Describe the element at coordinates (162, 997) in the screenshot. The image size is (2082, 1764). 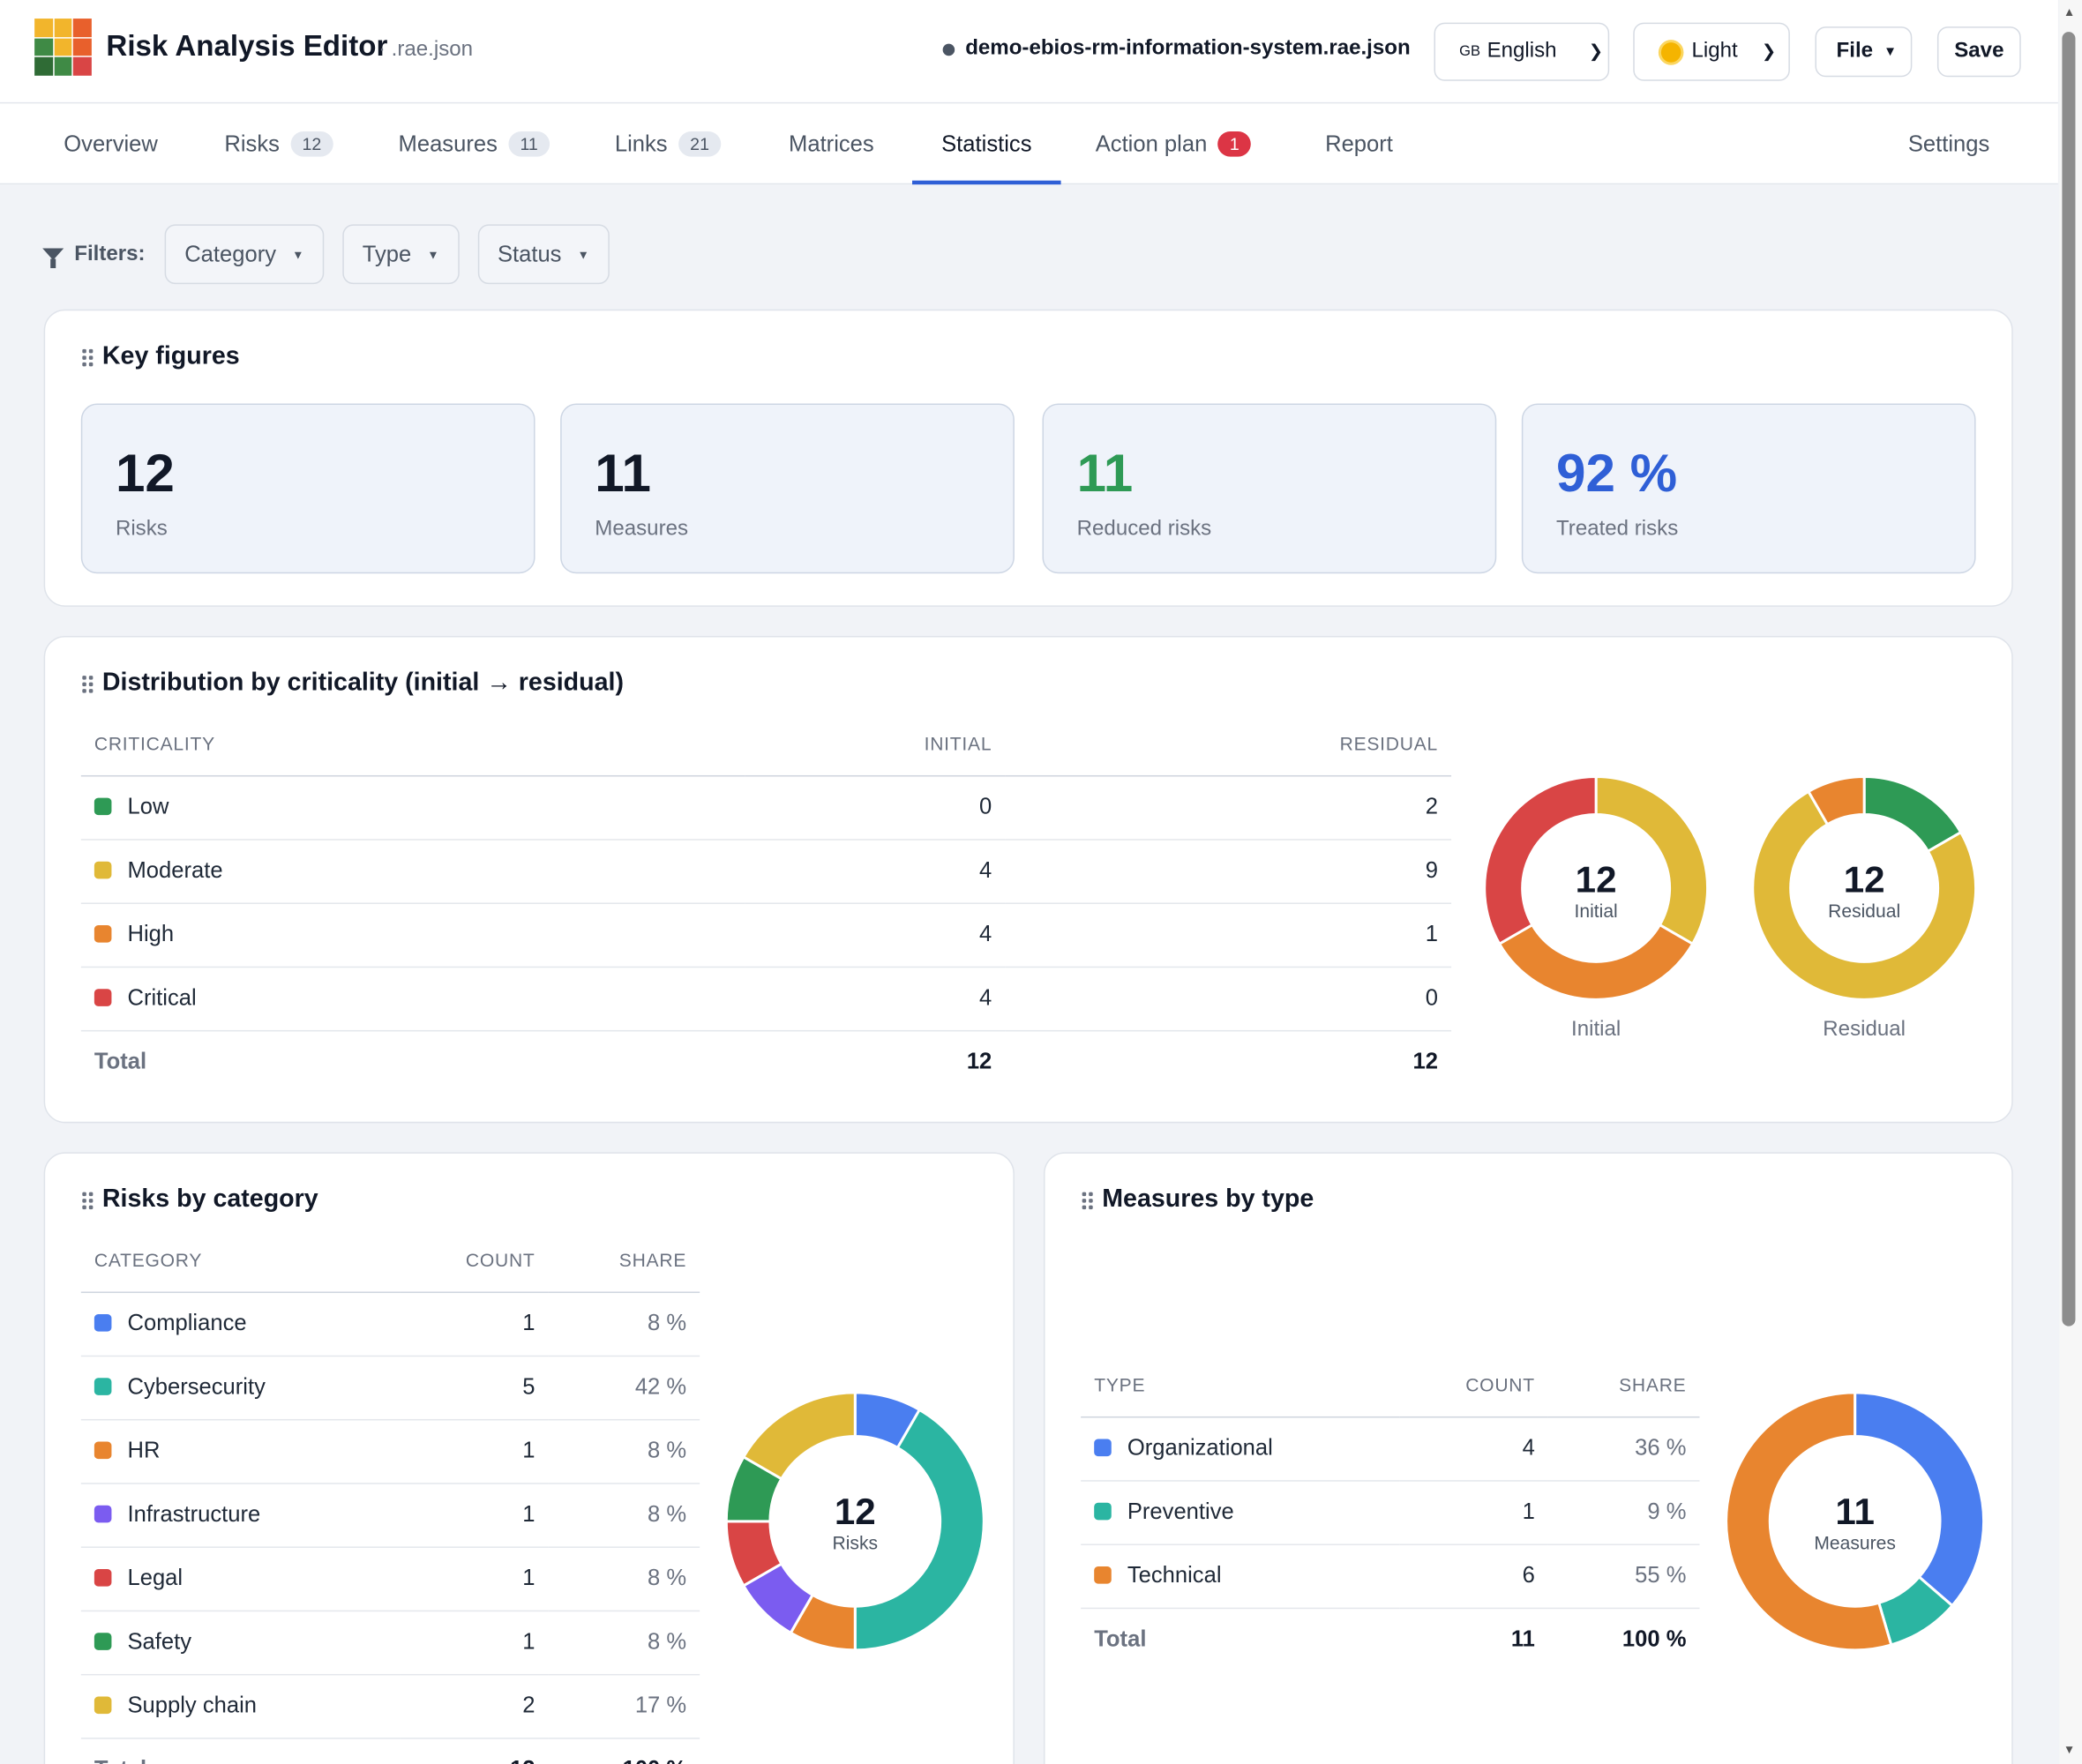
I see `row-label: Critical` at that location.